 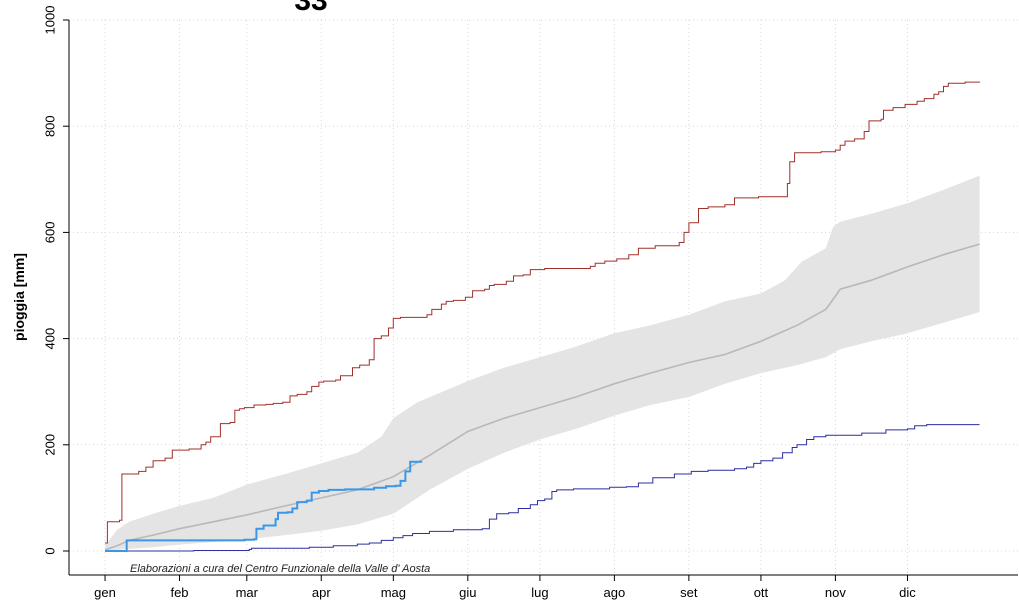 I want to click on x-tick-label: gen, so click(x=105, y=592).